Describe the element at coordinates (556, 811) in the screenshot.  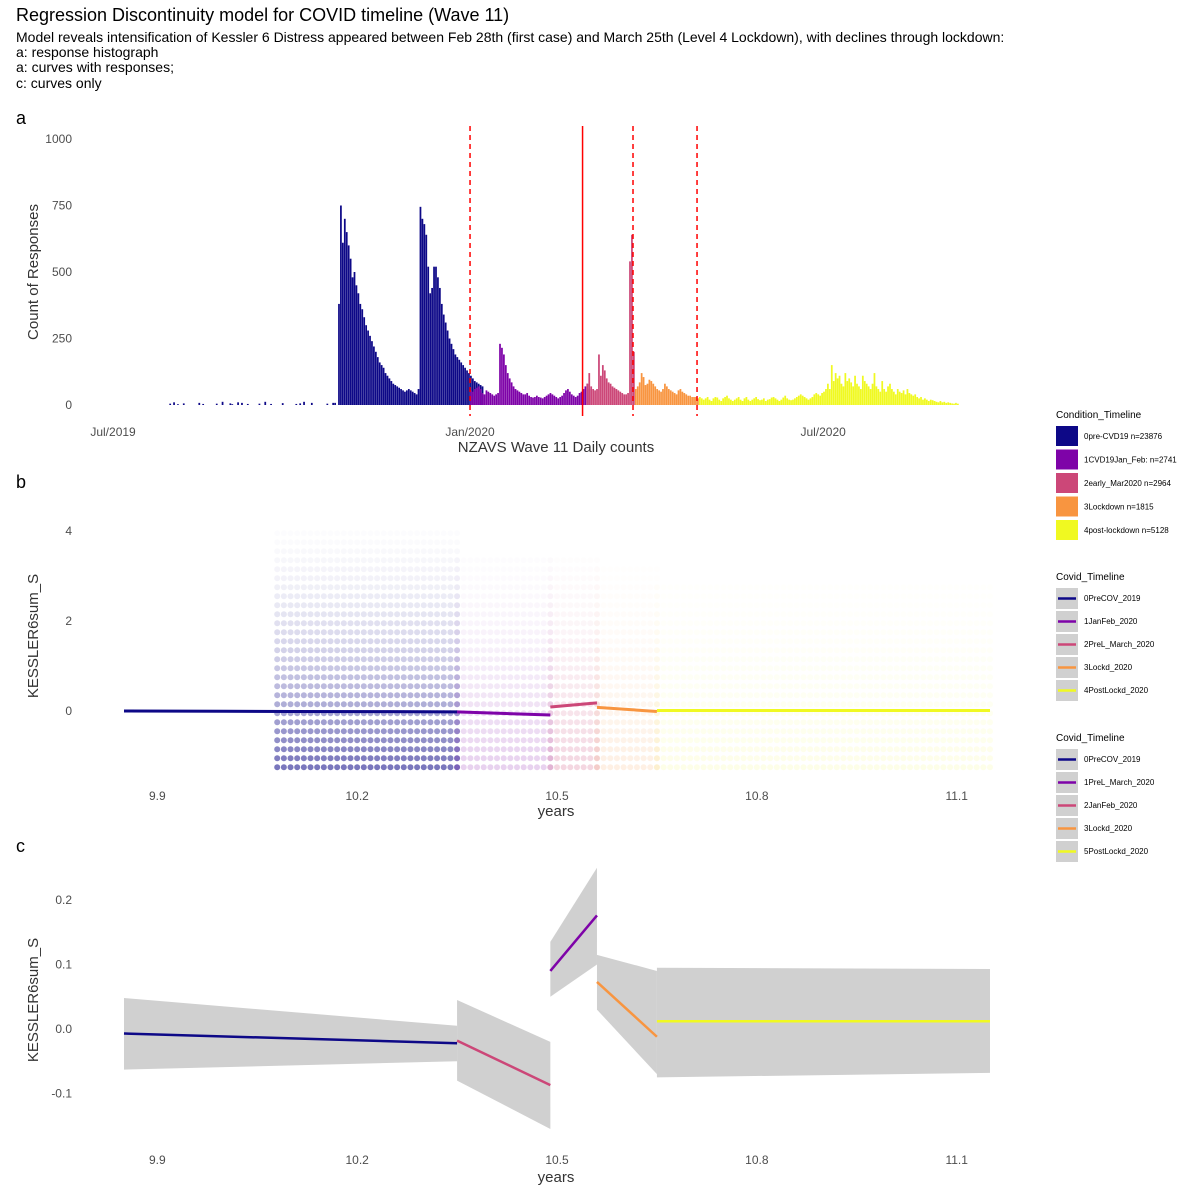
I see `panel-b-xlabel: years` at that location.